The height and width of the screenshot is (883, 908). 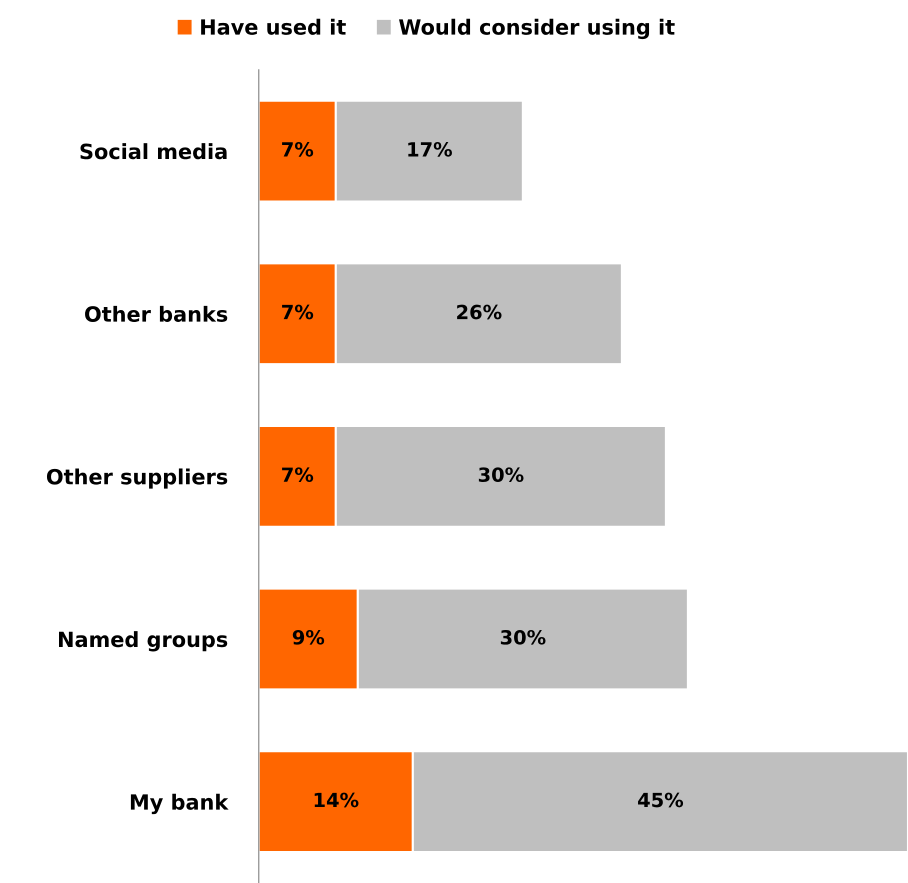 What do you see at coordinates (143, 641) in the screenshot?
I see `y-tick-label: Named groups` at bounding box center [143, 641].